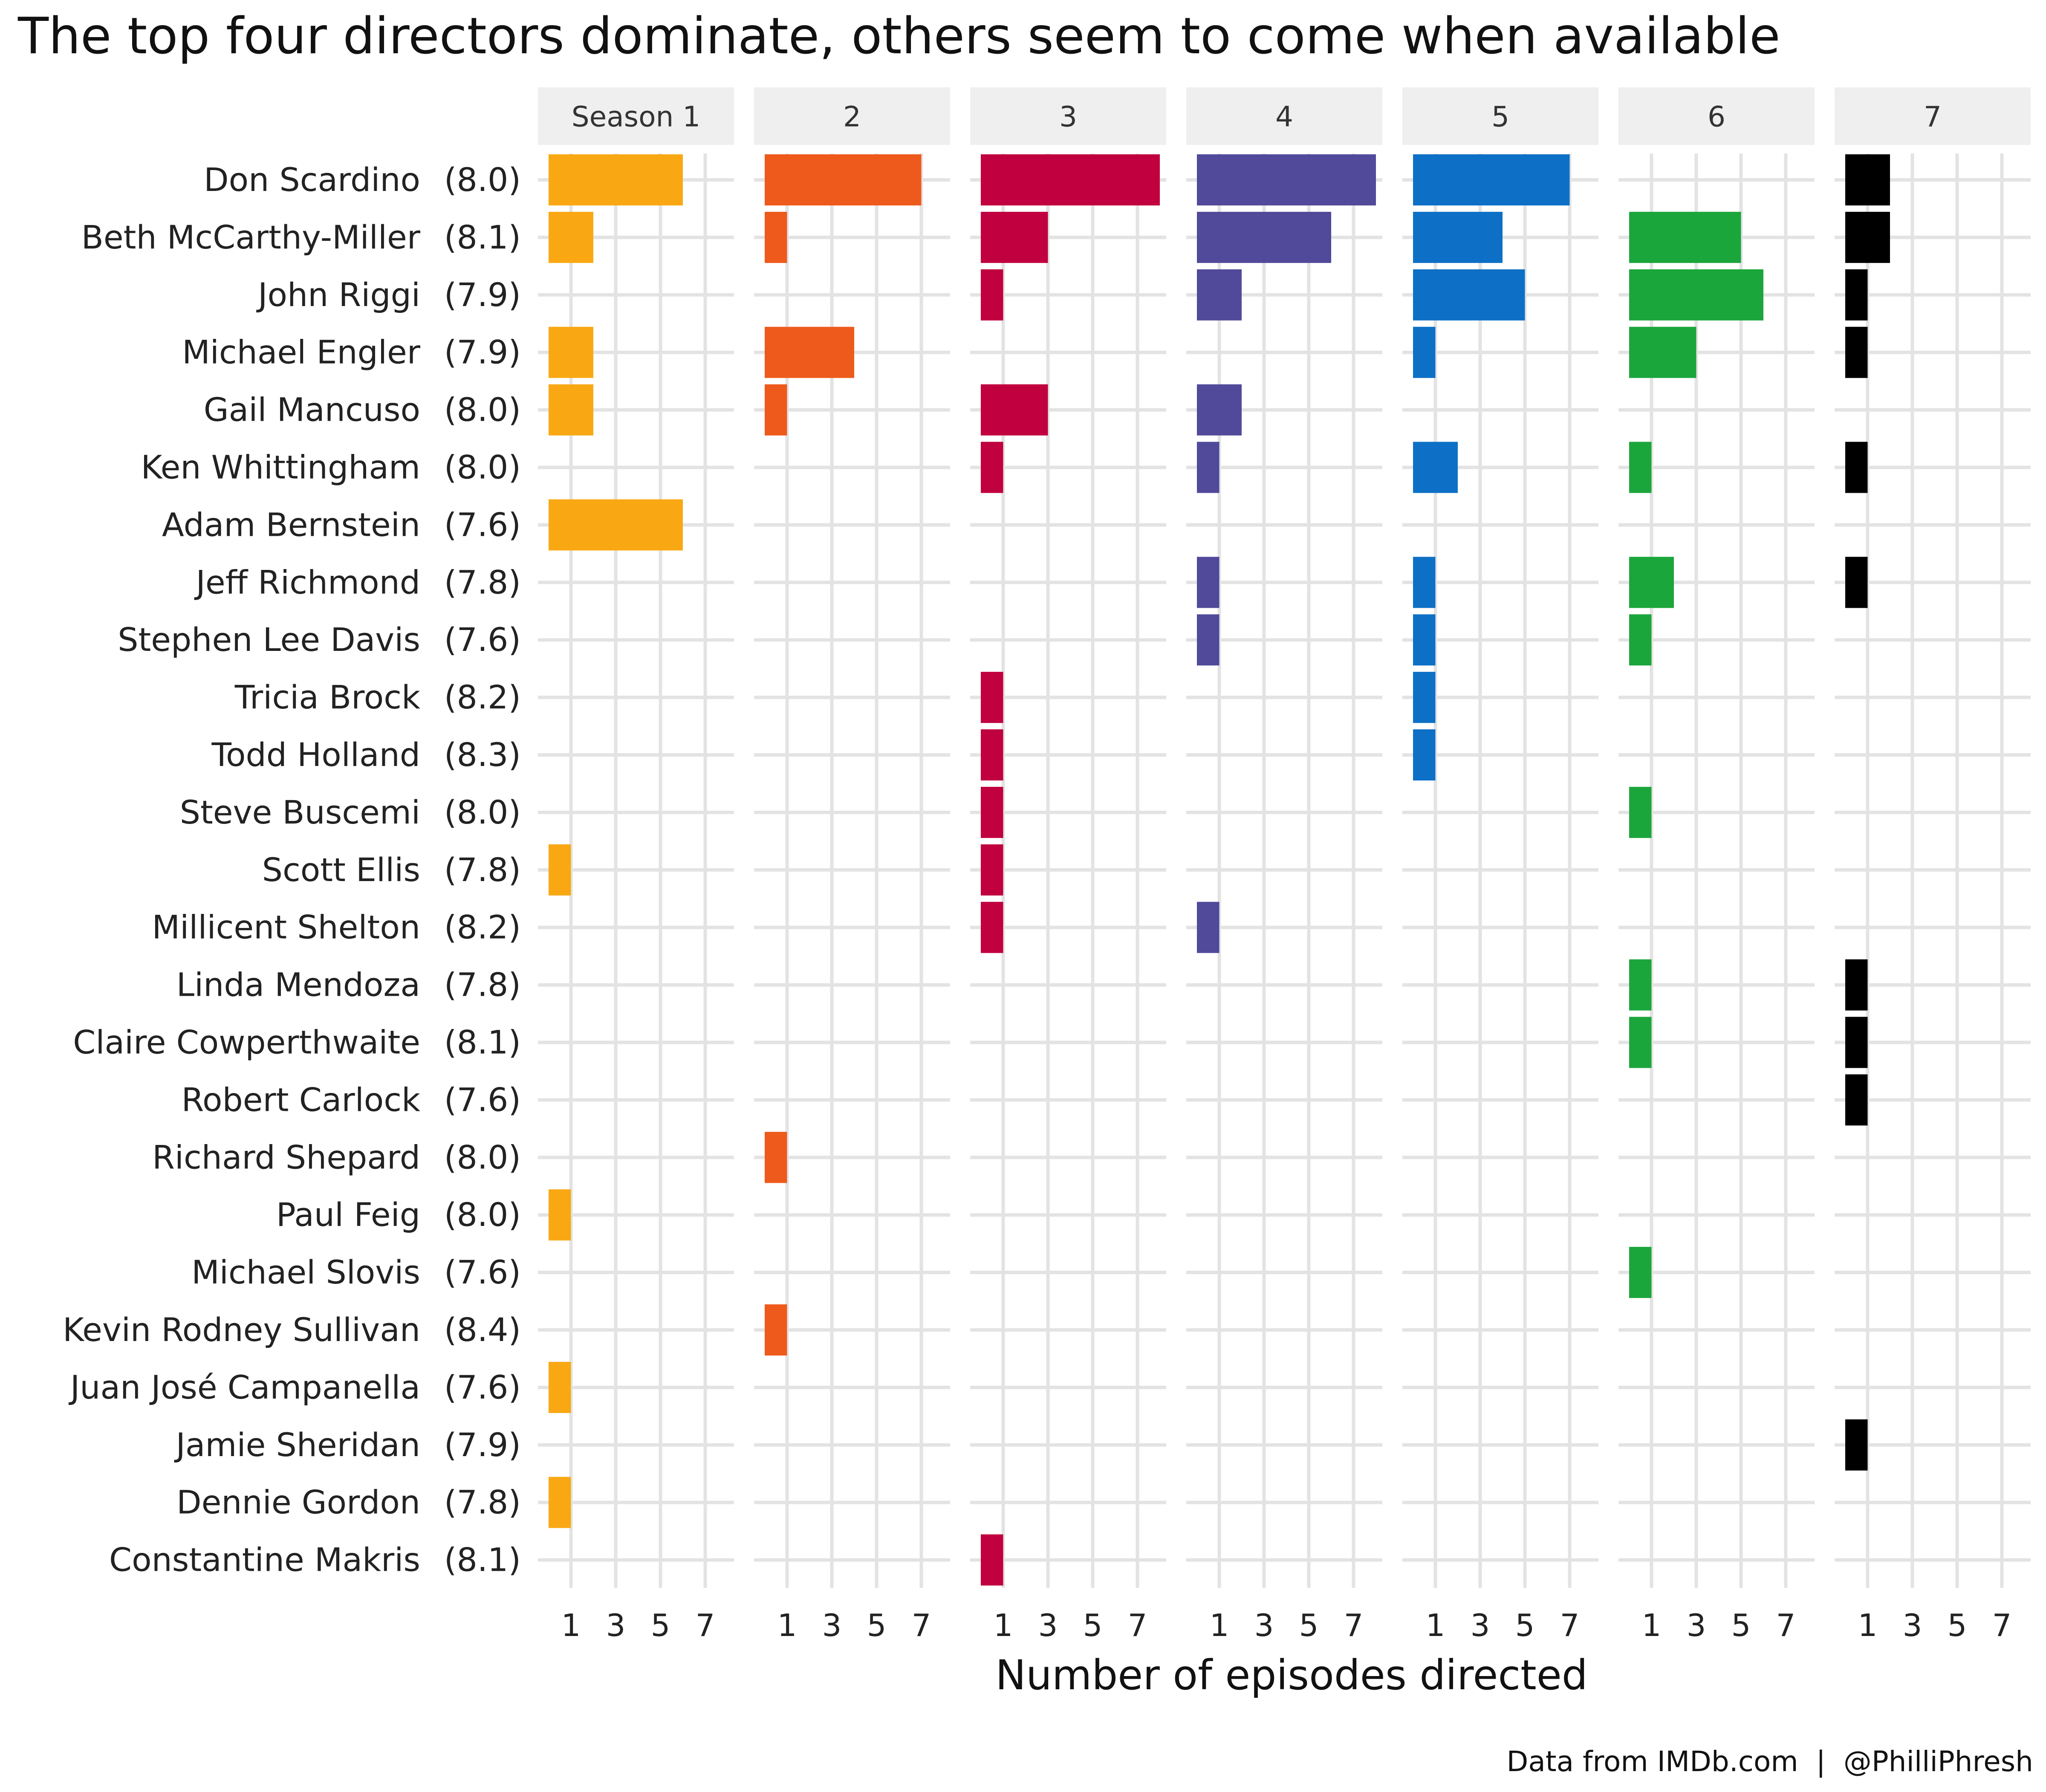  What do you see at coordinates (312, 410) in the screenshot?
I see `director-name: Gail Mancuso` at bounding box center [312, 410].